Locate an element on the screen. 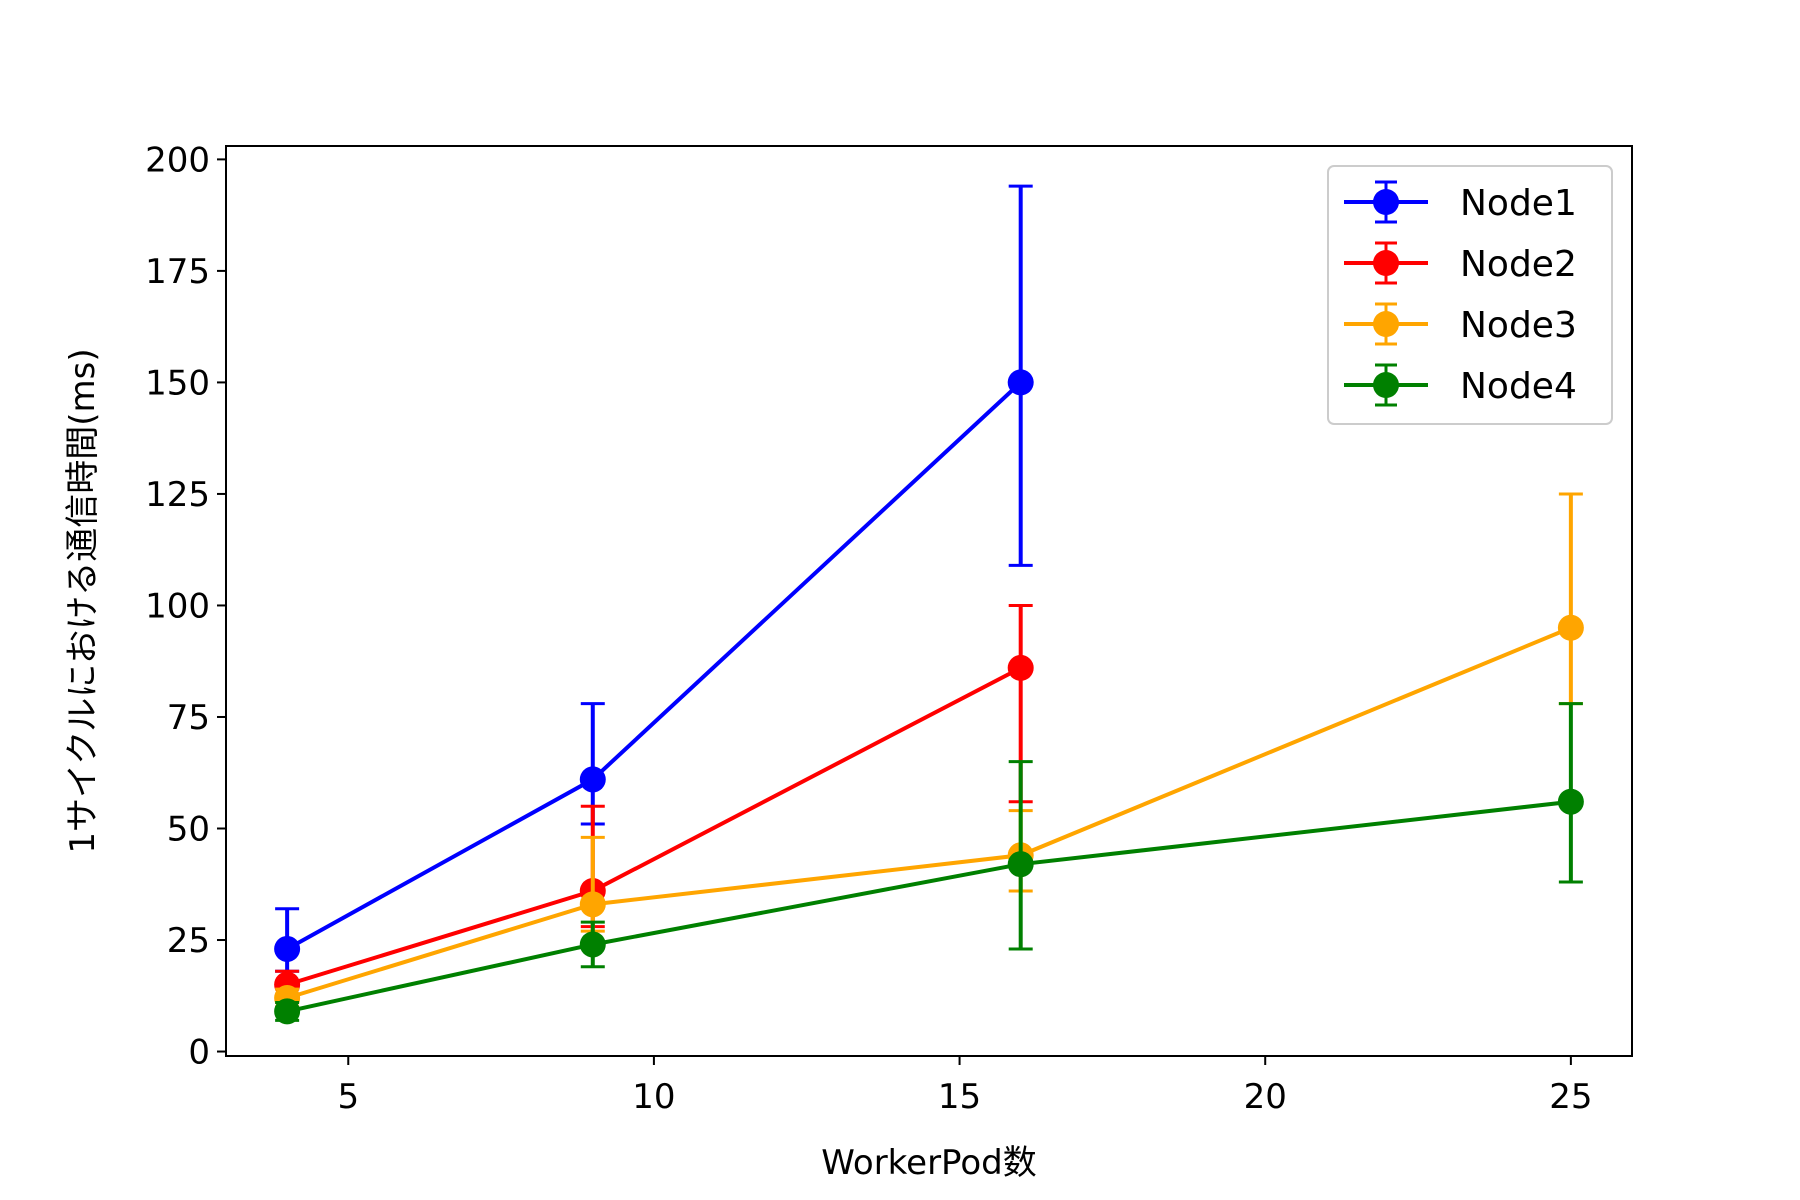 The height and width of the screenshot is (1200, 1800). legend-item-node3: Node3 is located at coordinates (1460, 324).